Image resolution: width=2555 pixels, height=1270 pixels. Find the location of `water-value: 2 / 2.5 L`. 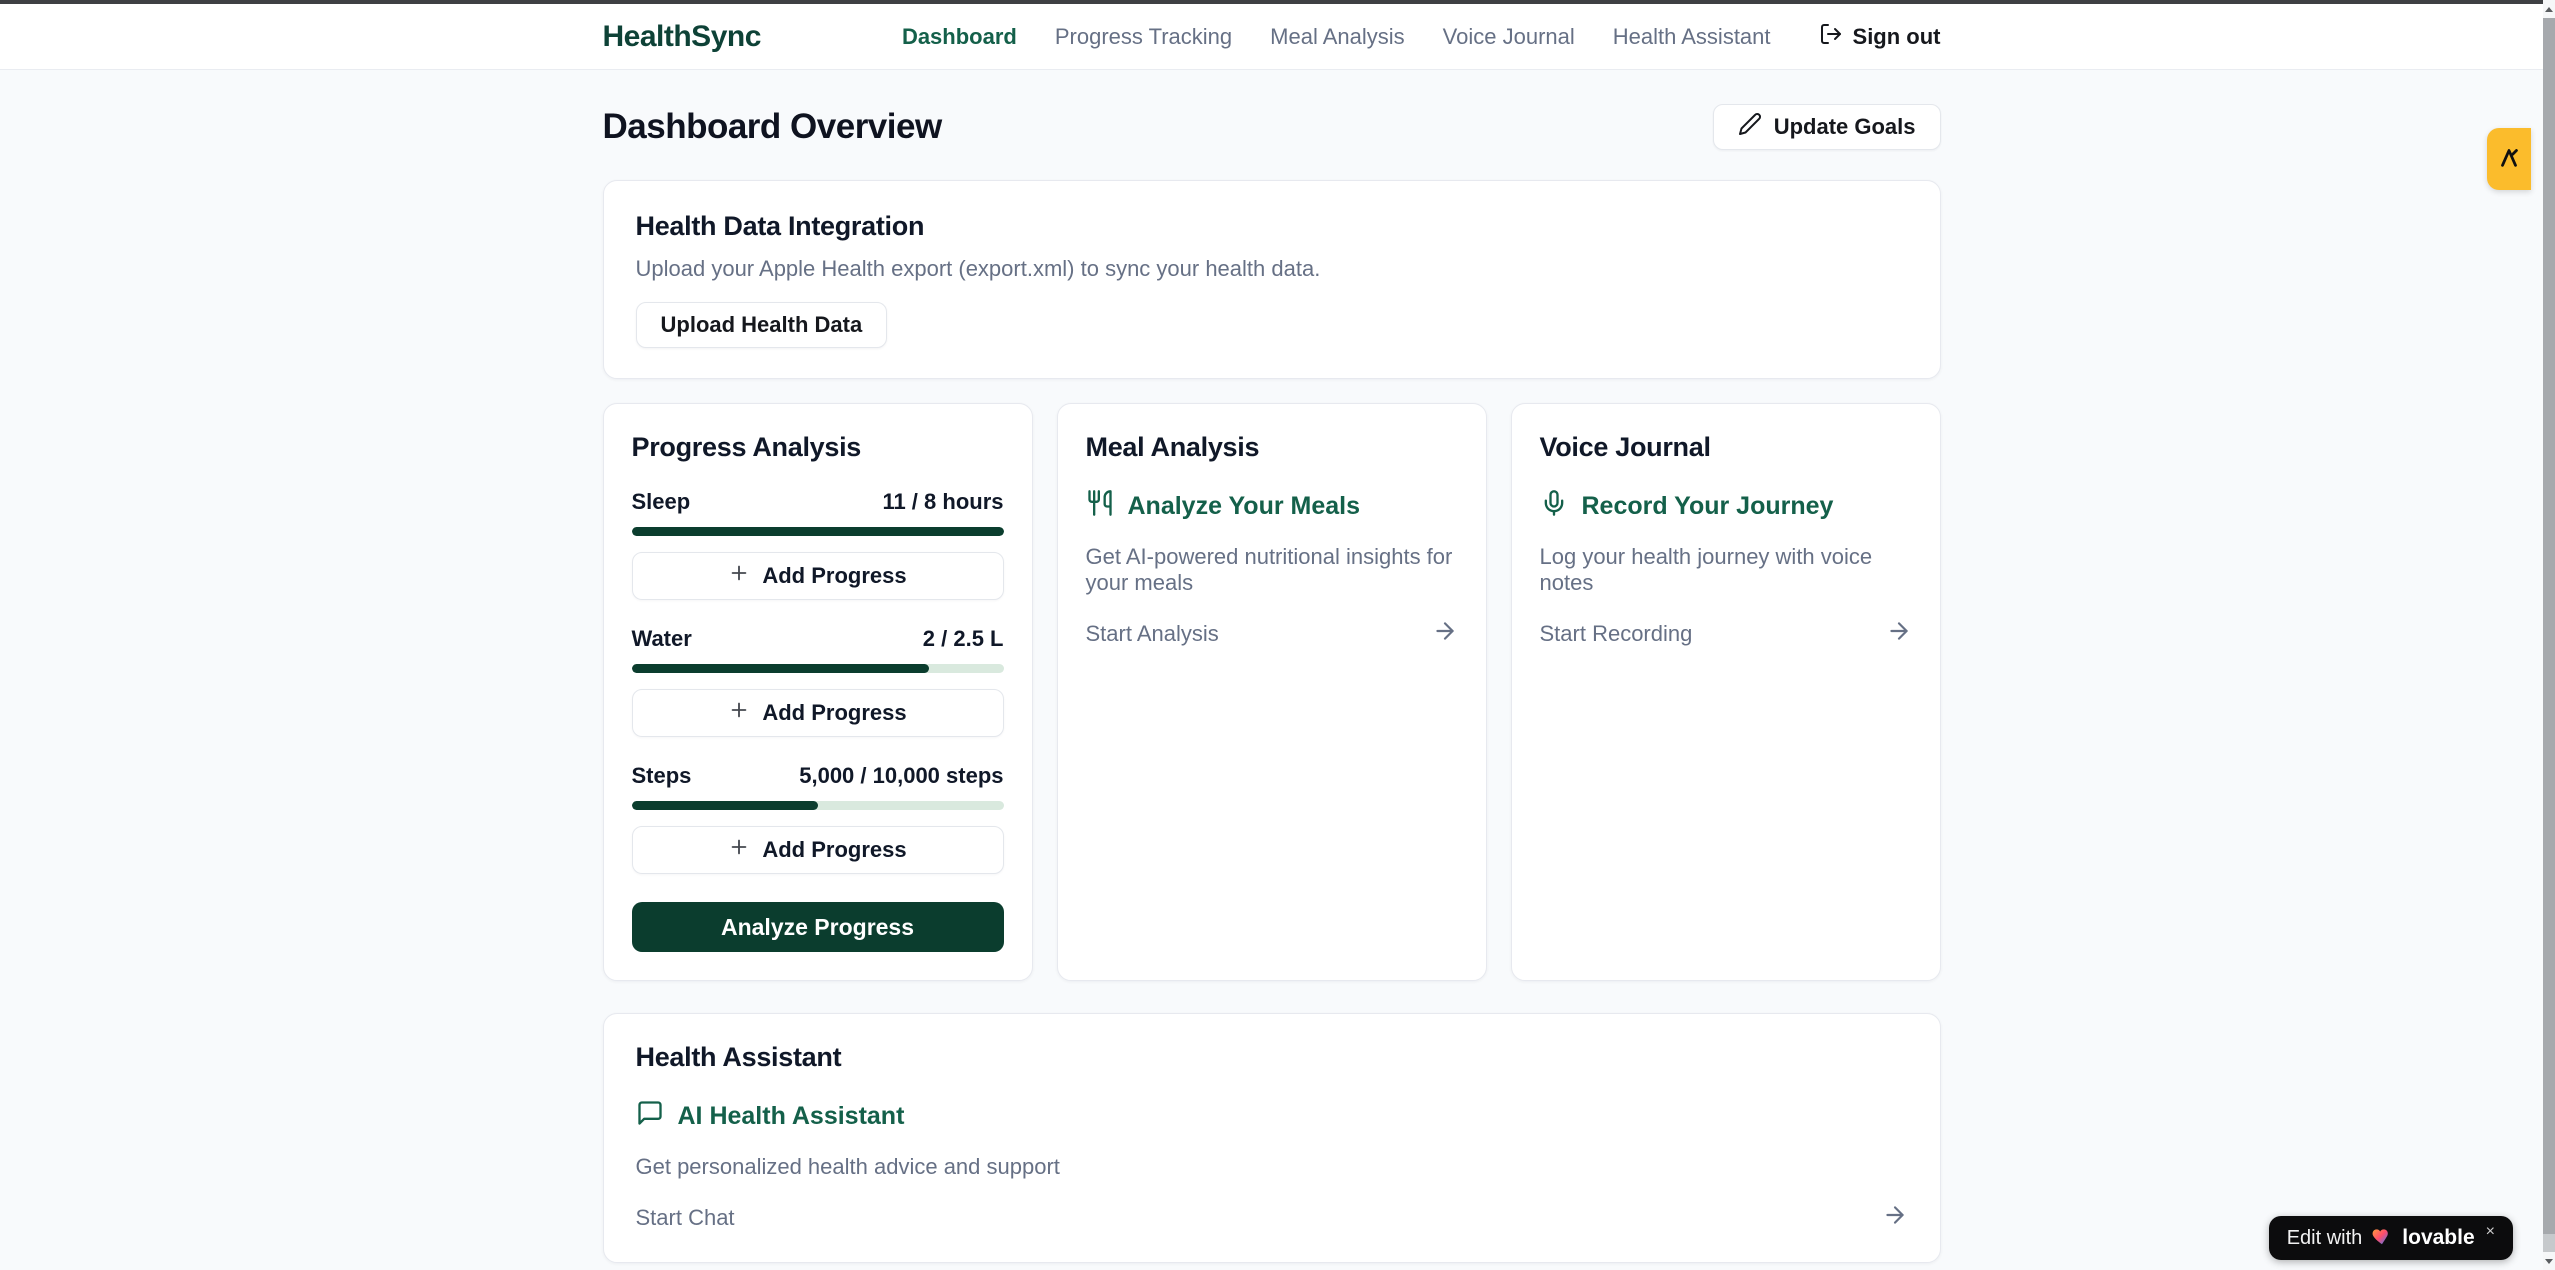

water-value: 2 / 2.5 L is located at coordinates (963, 638).